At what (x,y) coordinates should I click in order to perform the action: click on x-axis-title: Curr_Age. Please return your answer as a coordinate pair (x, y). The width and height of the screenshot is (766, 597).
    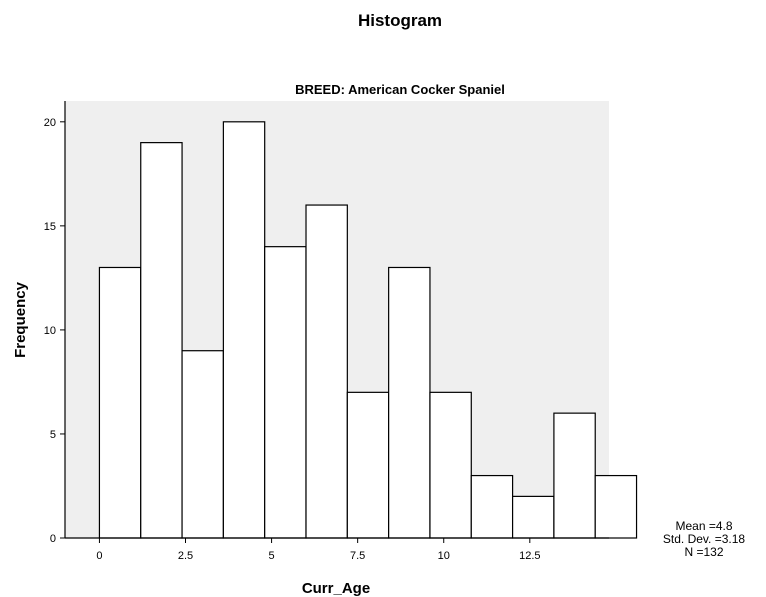
    Looking at the image, I should click on (336, 588).